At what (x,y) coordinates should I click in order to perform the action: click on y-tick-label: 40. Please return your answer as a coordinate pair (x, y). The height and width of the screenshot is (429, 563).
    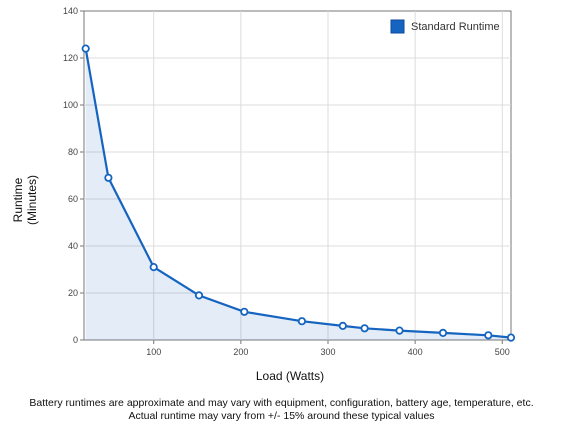
    Looking at the image, I should click on (73, 246).